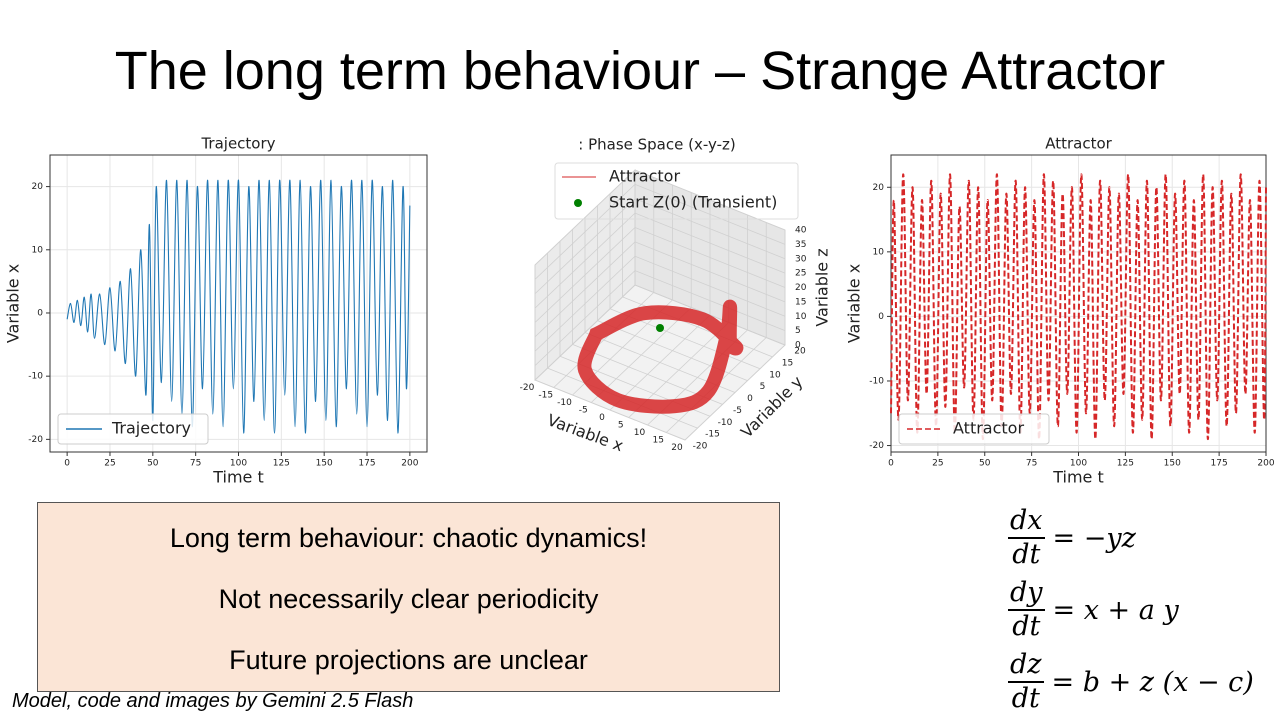 The height and width of the screenshot is (720, 1280). What do you see at coordinates (854, 303) in the screenshot?
I see `y-axis-label: Variable x` at bounding box center [854, 303].